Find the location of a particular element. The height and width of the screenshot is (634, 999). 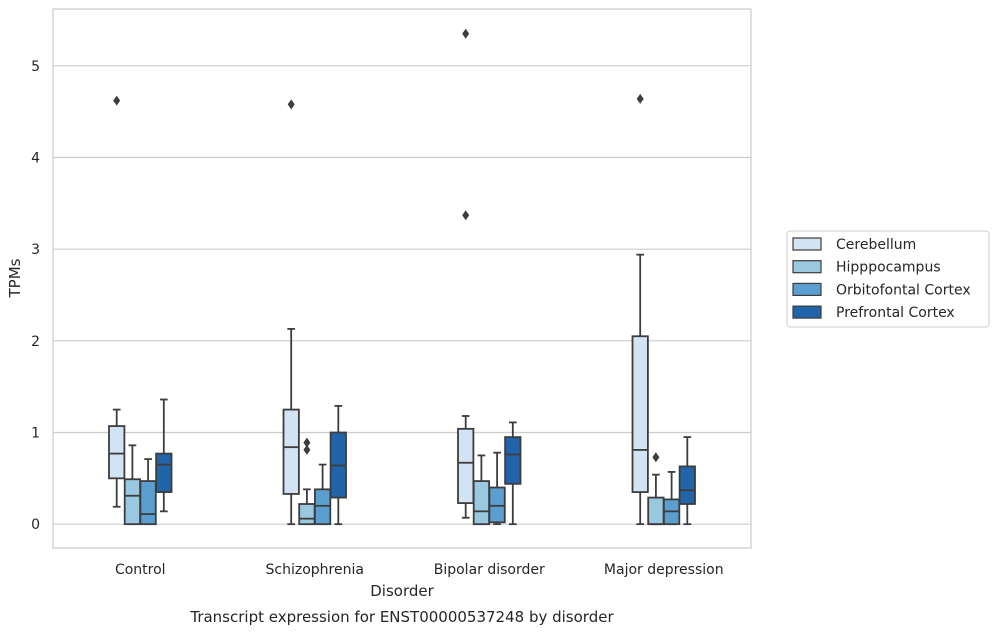

x-tick-label: Schizophrenia is located at coordinates (315, 570).